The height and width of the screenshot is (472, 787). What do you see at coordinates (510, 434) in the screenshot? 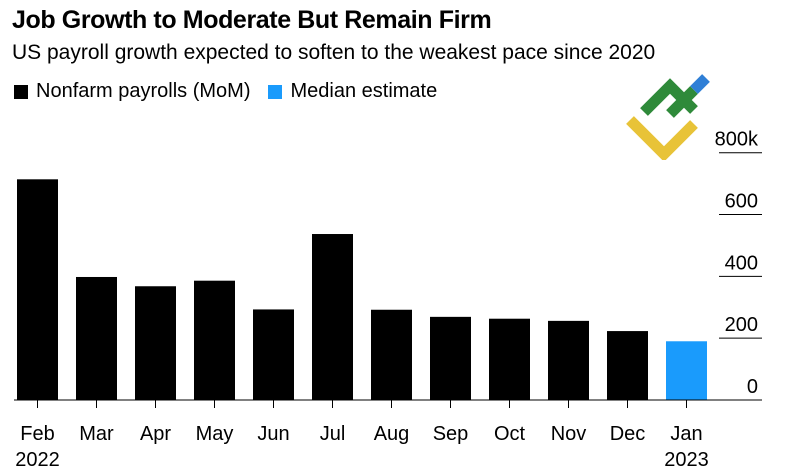
I see `x-tick-label: Oct` at bounding box center [510, 434].